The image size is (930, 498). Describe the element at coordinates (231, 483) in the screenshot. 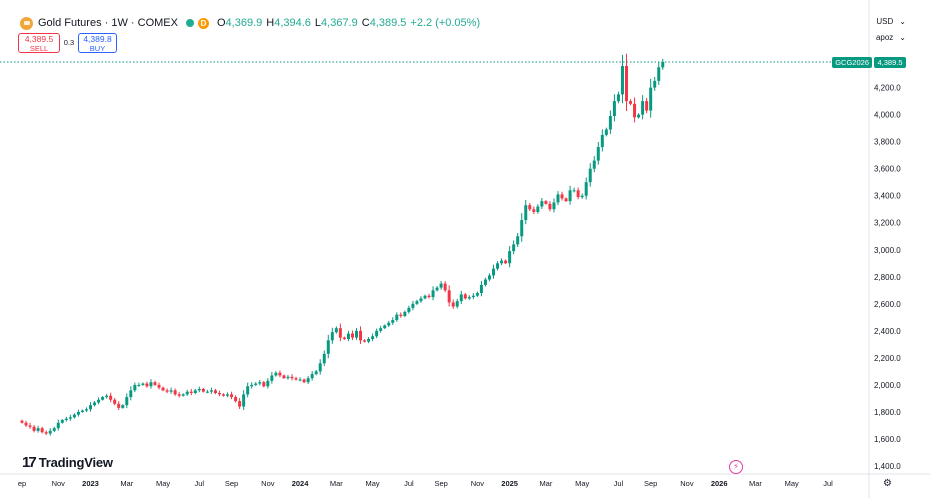

I see `x-tick-label: Sep` at that location.